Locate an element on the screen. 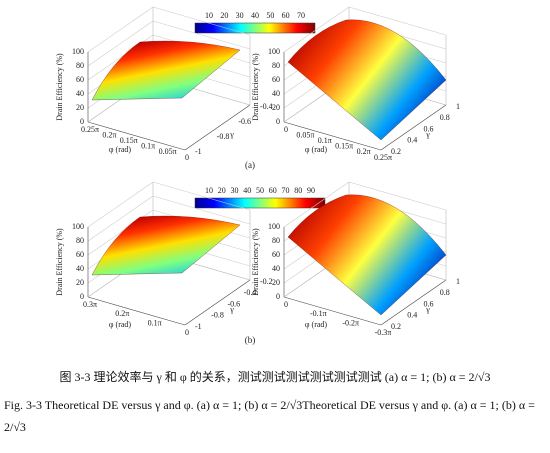  colorbar-tick-label: 70 is located at coordinates (301, 15).